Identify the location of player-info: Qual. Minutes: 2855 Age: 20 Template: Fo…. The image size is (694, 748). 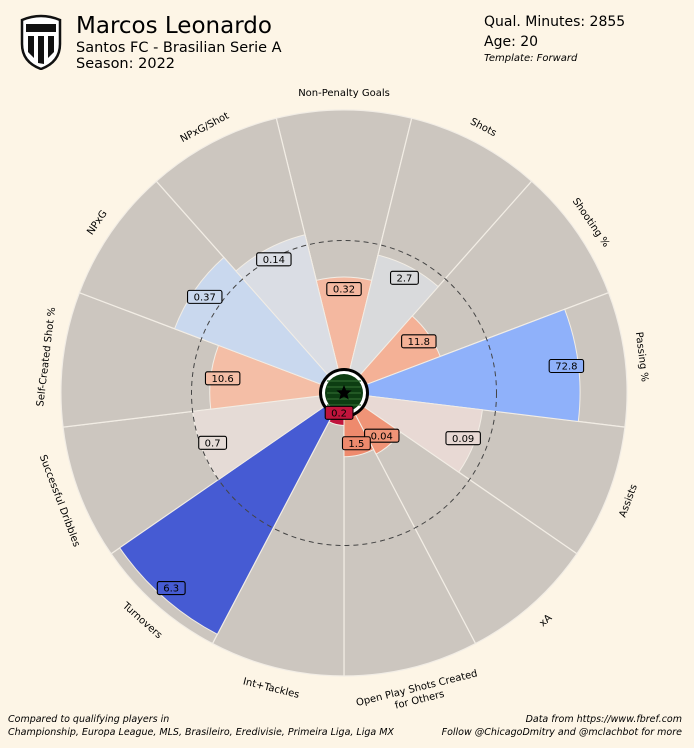
(584, 39).